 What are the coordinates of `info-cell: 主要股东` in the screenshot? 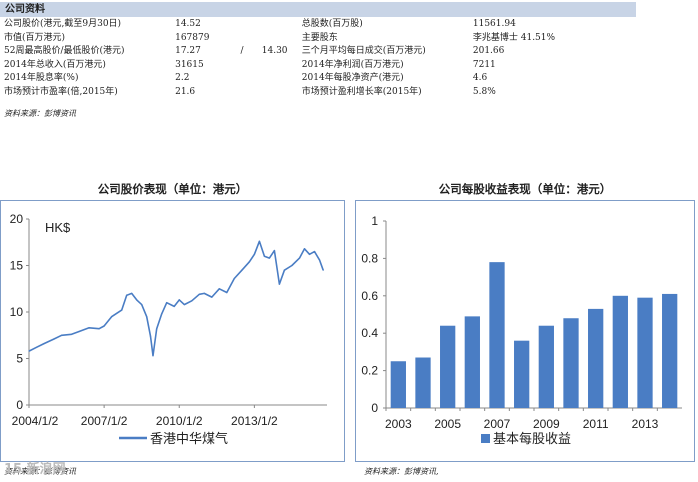 It's located at (319, 37).